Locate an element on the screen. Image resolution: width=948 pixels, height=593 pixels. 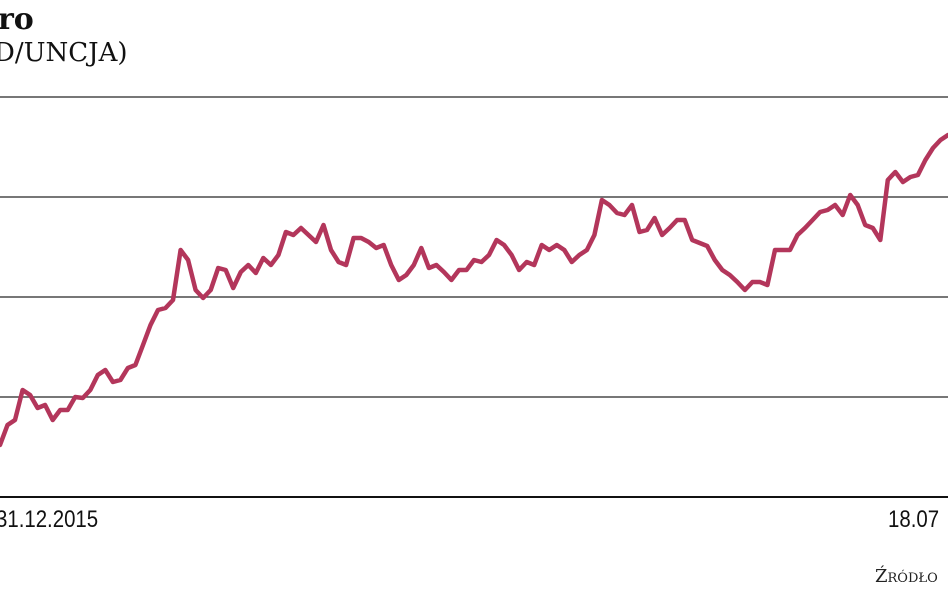
x-tick-label-start: 31.12.2015 is located at coordinates (49, 519).